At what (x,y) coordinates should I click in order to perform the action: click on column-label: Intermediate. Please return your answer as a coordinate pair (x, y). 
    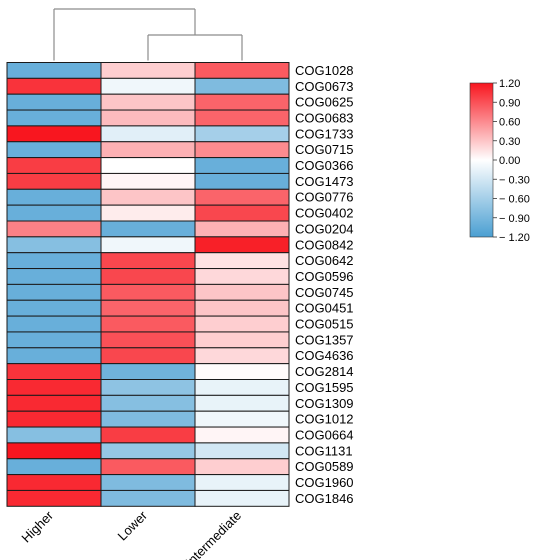
    Looking at the image, I should click on (213, 534).